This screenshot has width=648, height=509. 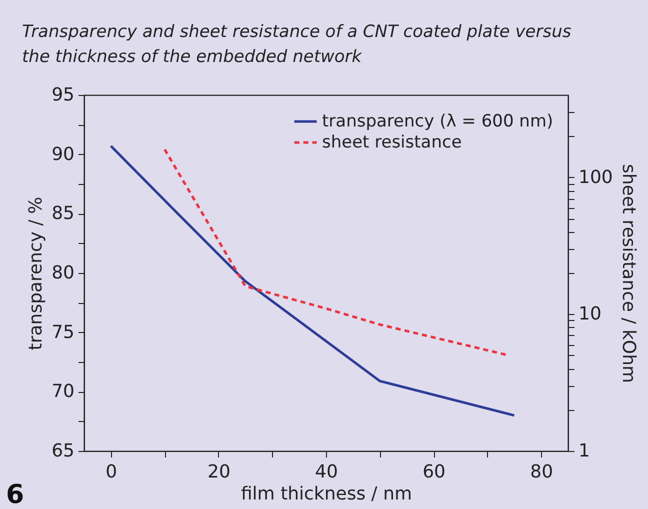 What do you see at coordinates (63, 273) in the screenshot?
I see `y-tick-label: 80` at bounding box center [63, 273].